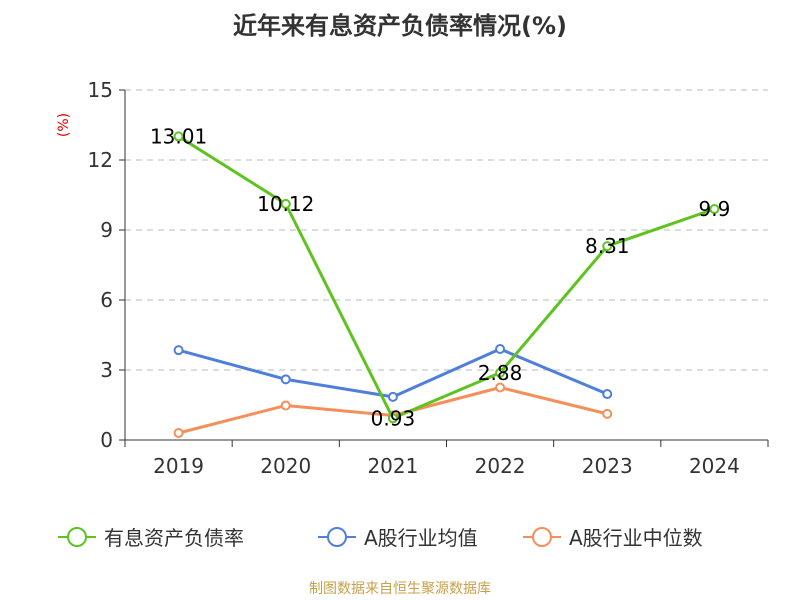 This screenshot has height=600, width=800. What do you see at coordinates (106, 440) in the screenshot?
I see `y-tick-label: 0` at bounding box center [106, 440].